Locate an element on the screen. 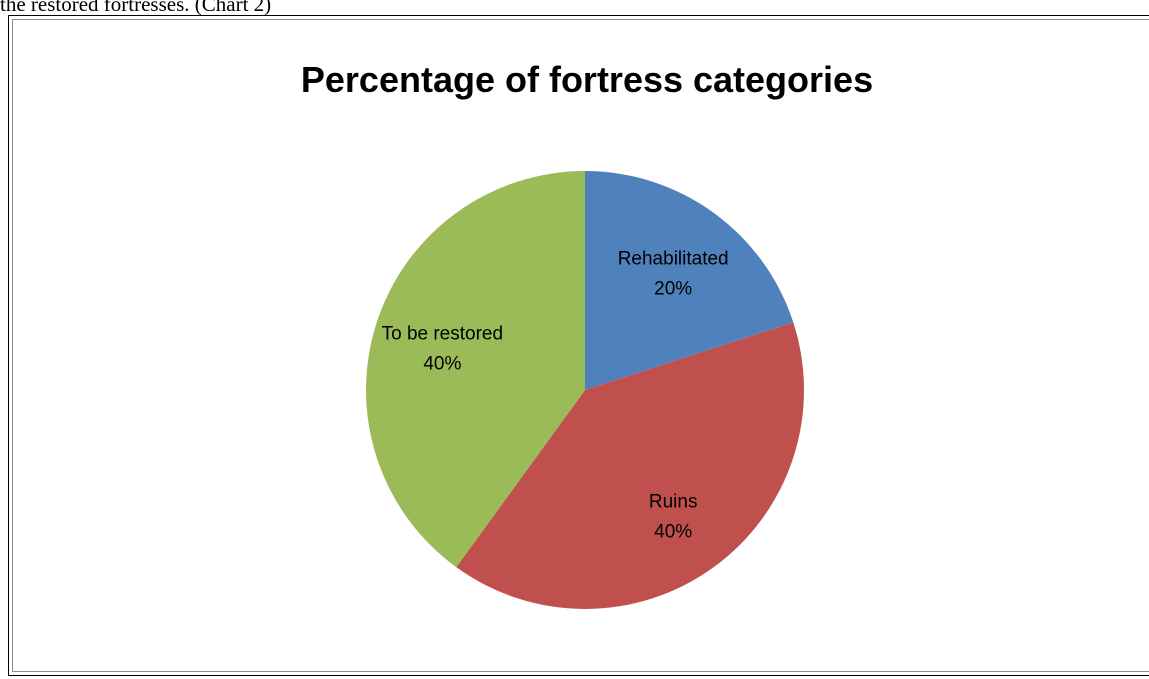  data-label-category: Ruins is located at coordinates (673, 501).